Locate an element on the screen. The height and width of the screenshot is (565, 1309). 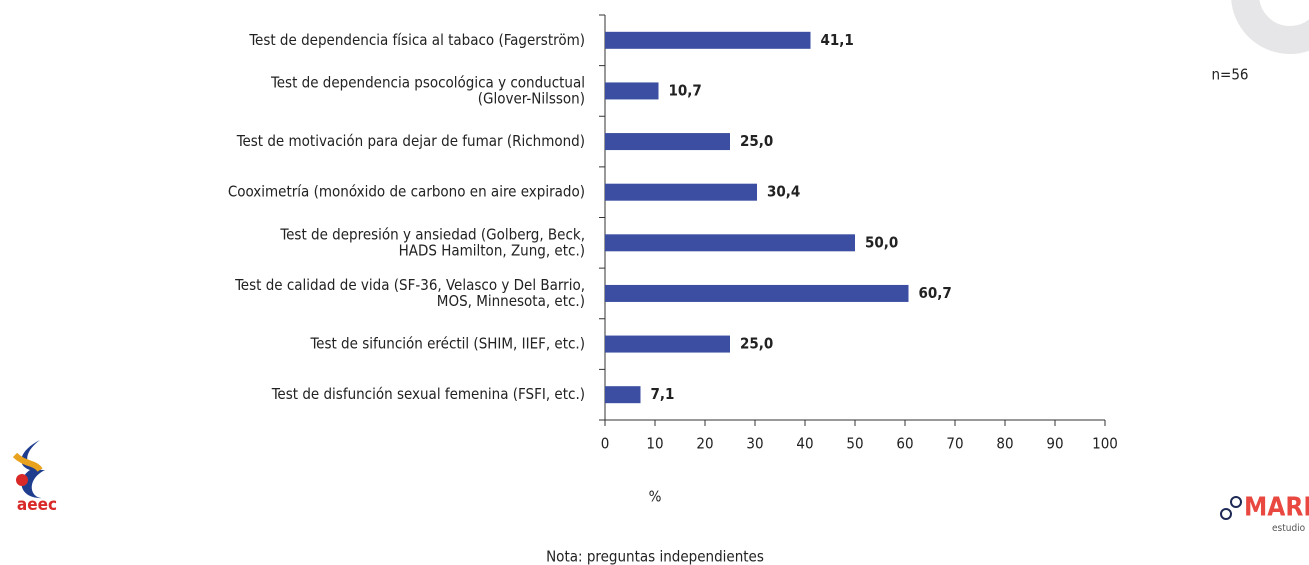
x-tick-label: 70 is located at coordinates (954, 444).